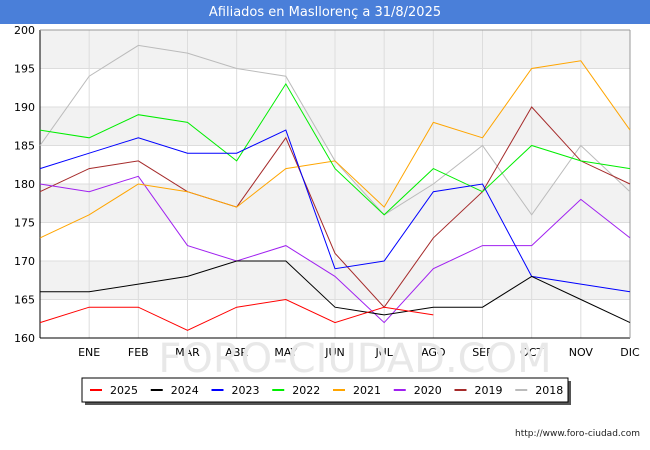  What do you see at coordinates (325, 390) in the screenshot?
I see `legend` at bounding box center [325, 390].